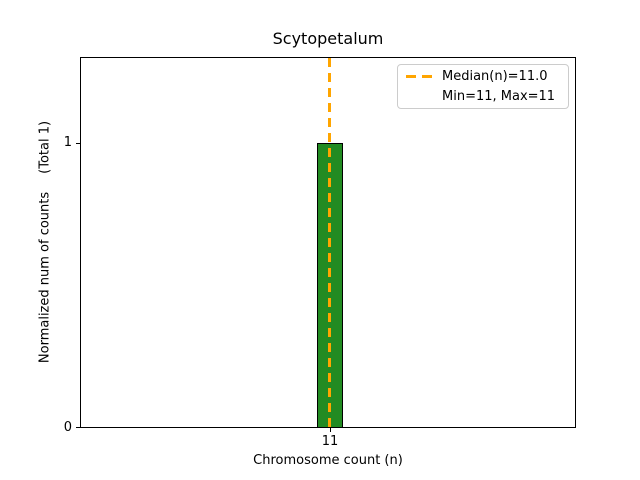 The height and width of the screenshot is (480, 640). I want to click on y-axis-label: Normalized num of counts (Total 1), so click(45, 242).